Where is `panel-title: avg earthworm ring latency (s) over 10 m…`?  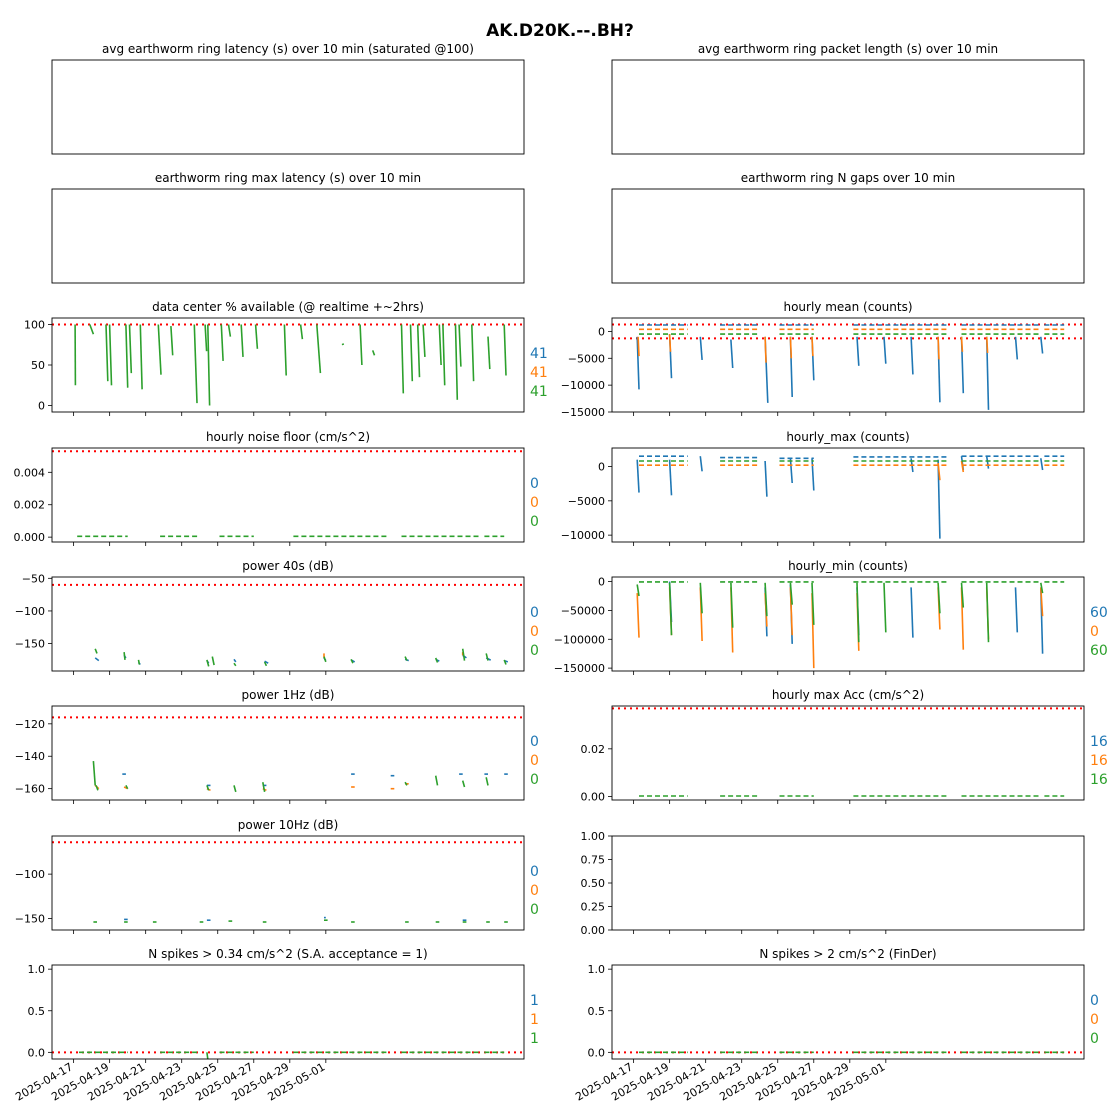
panel-title: avg earthworm ring latency (s) over 10 m… is located at coordinates (288, 49).